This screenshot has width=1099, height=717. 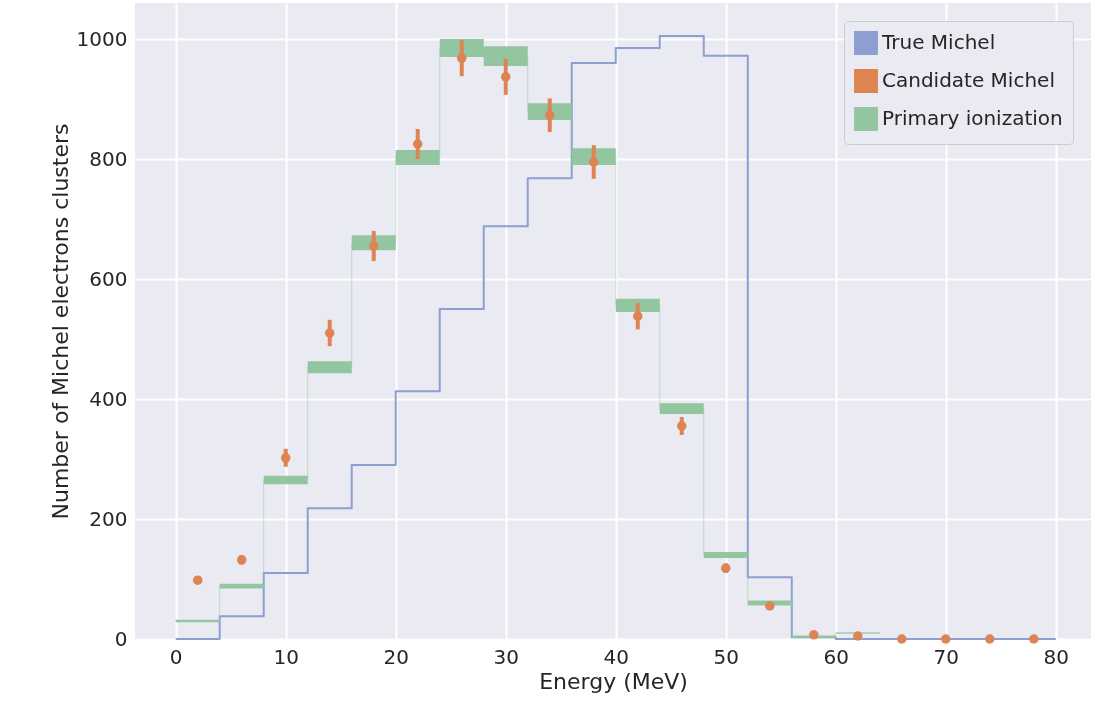 What do you see at coordinates (108, 278) in the screenshot?
I see `y-tick-label: 600` at bounding box center [108, 278].